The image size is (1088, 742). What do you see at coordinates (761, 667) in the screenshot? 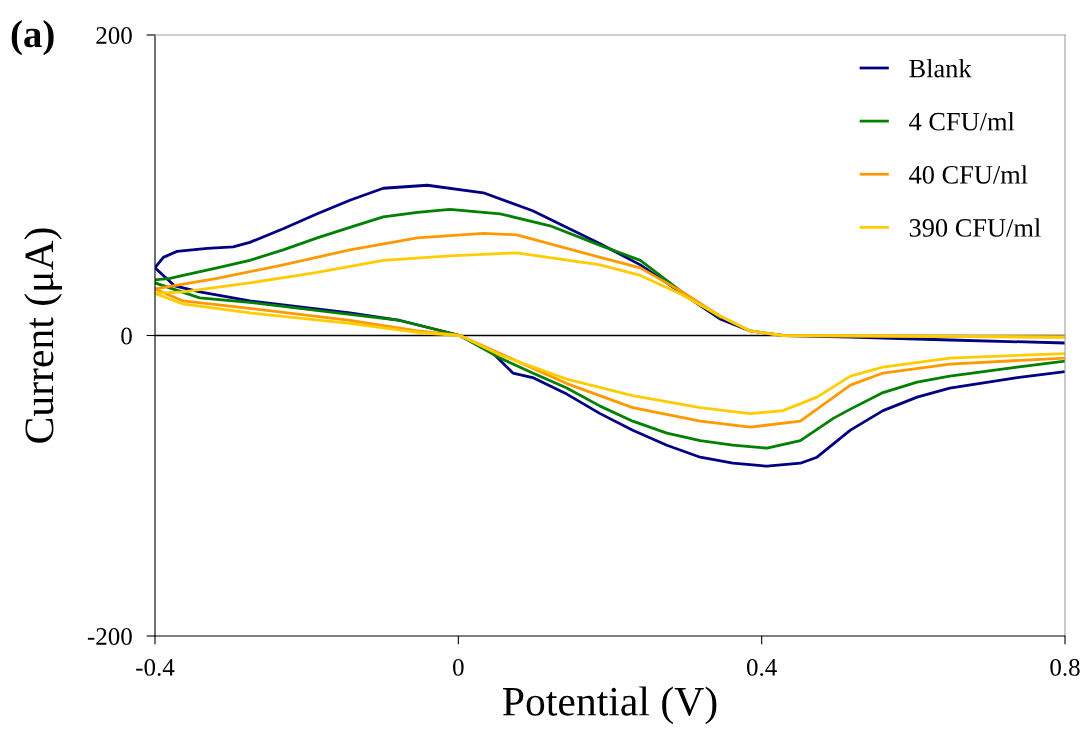
I see `x-tick-label: 0.4` at bounding box center [761, 667].